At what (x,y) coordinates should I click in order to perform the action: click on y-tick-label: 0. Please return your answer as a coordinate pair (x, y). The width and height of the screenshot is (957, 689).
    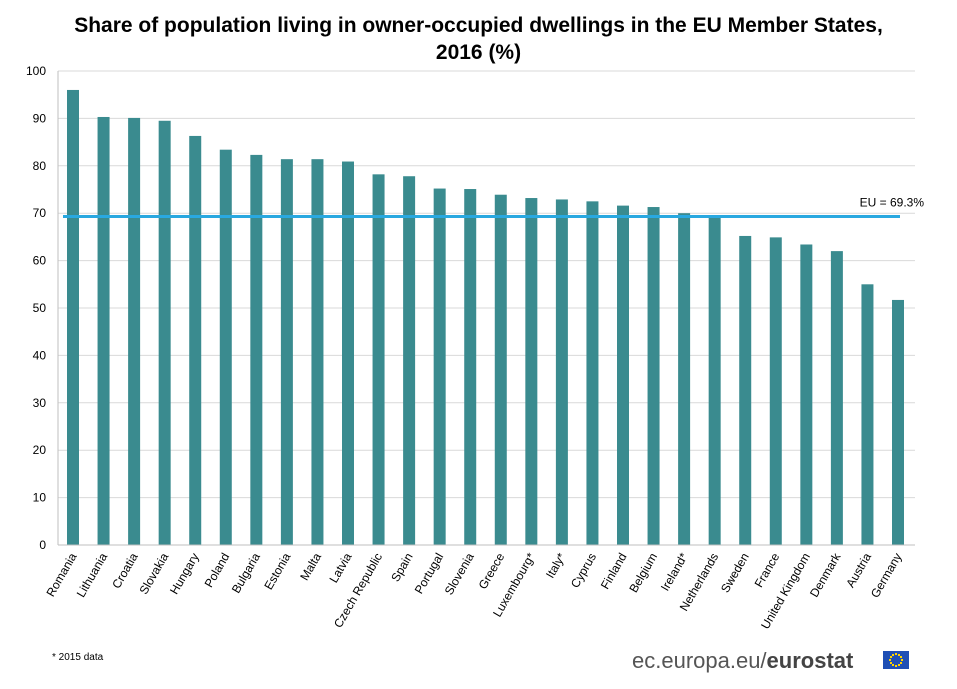
    Looking at the image, I should click on (42, 545).